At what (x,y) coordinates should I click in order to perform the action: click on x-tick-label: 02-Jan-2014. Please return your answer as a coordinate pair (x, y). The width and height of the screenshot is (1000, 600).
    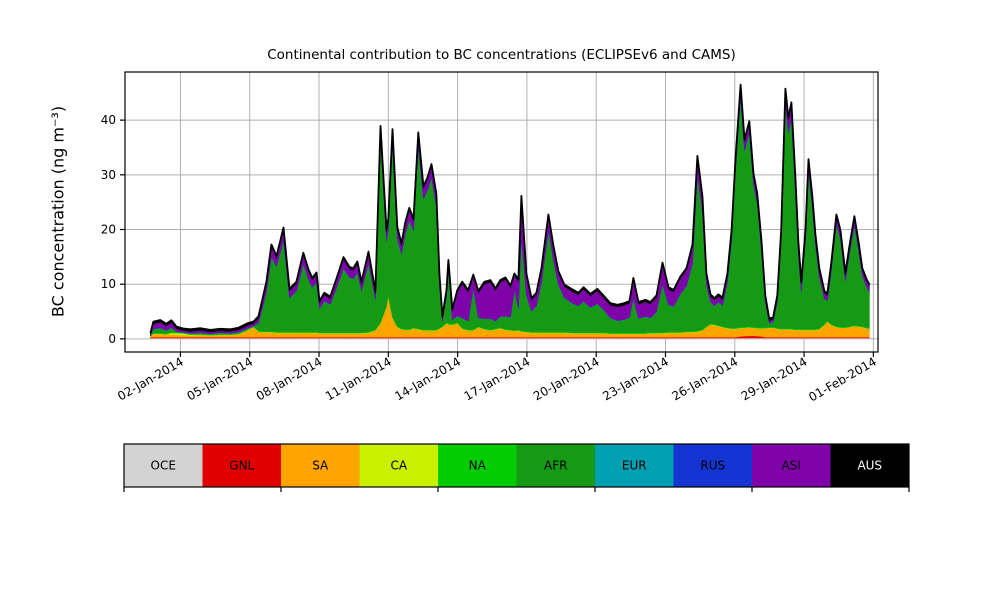
    Looking at the image, I should click on (150, 378).